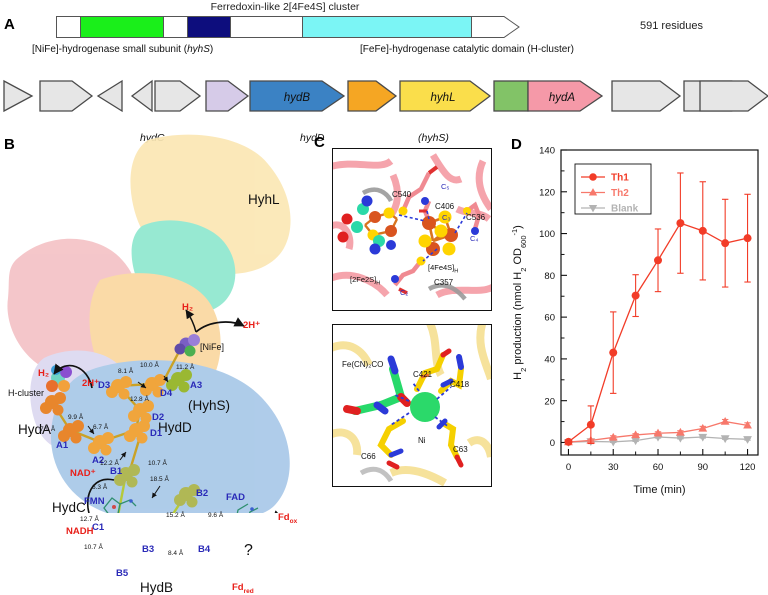 Image resolution: width=768 pixels, height=595 pixels. What do you see at coordinates (625, 209) in the screenshot?
I see `legend-label-blank: Blank` at bounding box center [625, 209].